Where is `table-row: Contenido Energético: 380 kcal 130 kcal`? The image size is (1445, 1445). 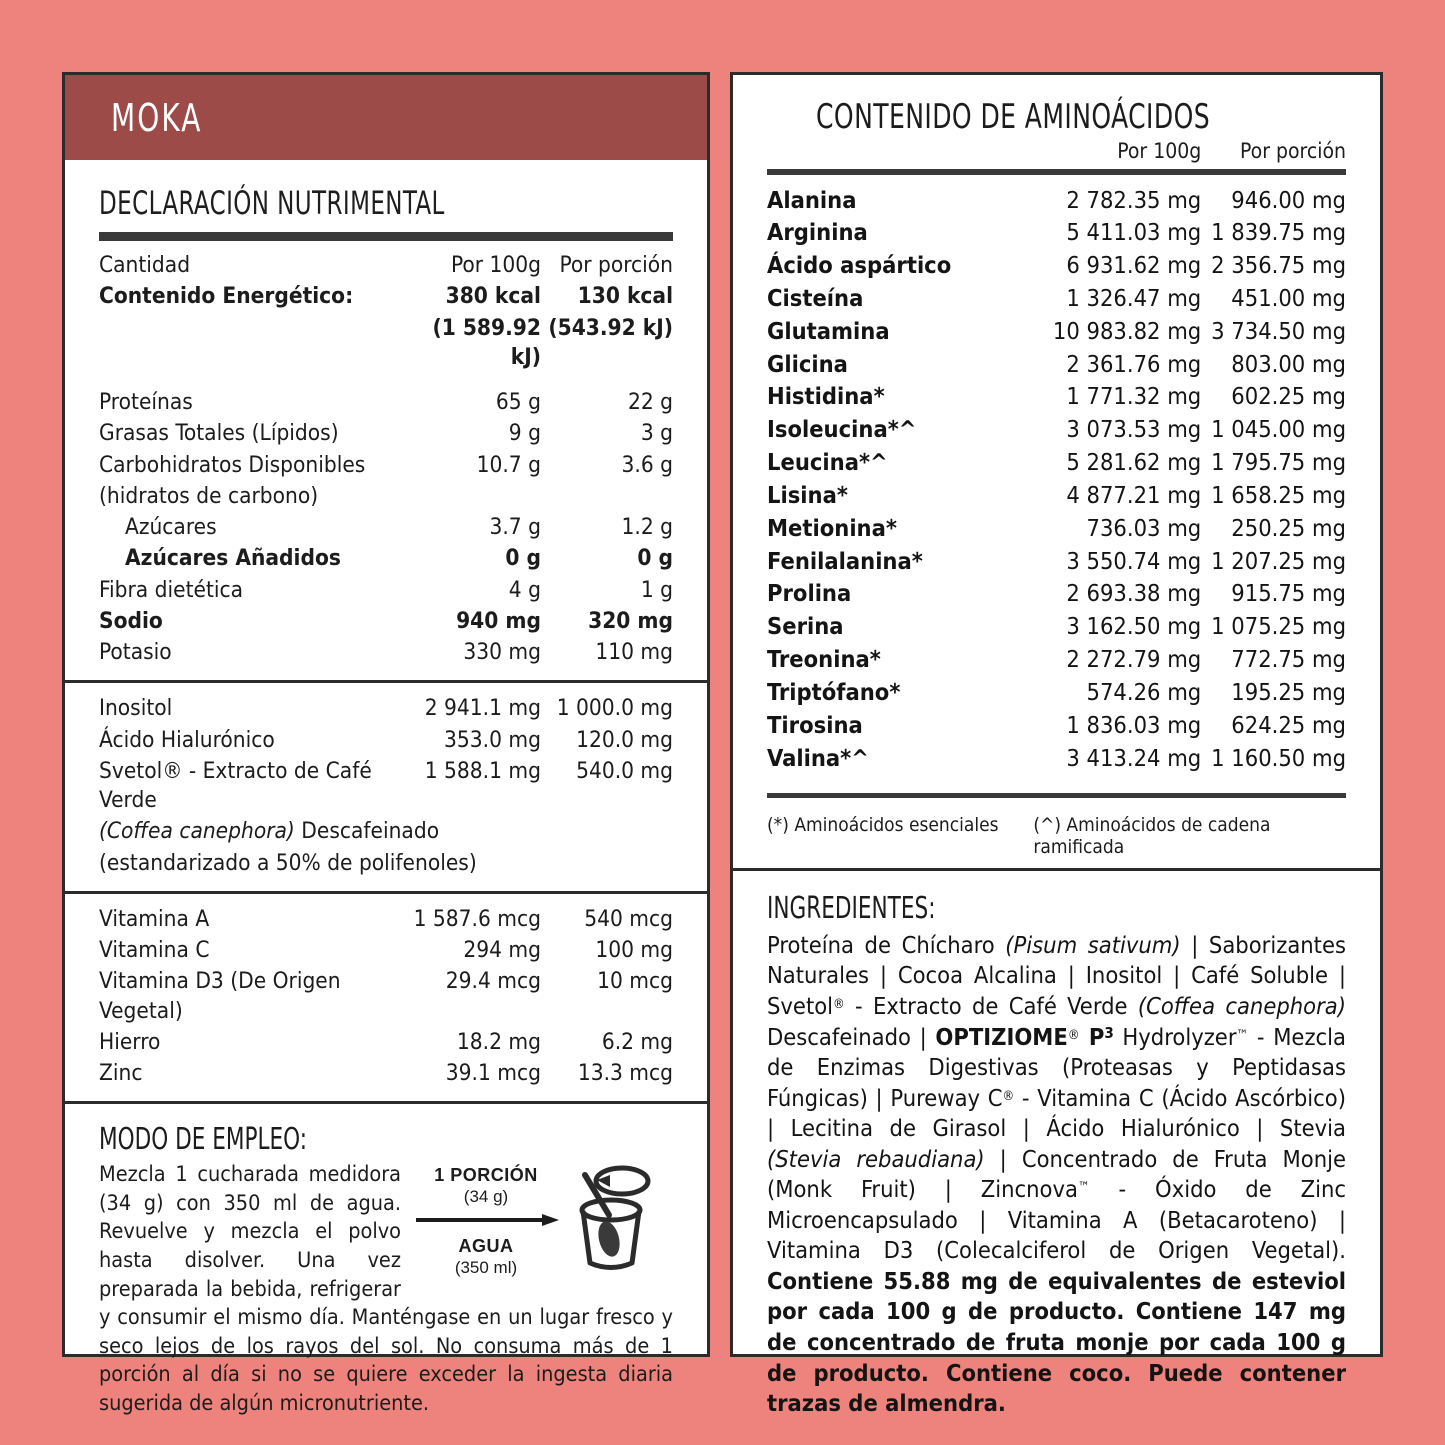
table-row: Contenido Energético: 380 kcal 130 kcal is located at coordinates (386, 296).